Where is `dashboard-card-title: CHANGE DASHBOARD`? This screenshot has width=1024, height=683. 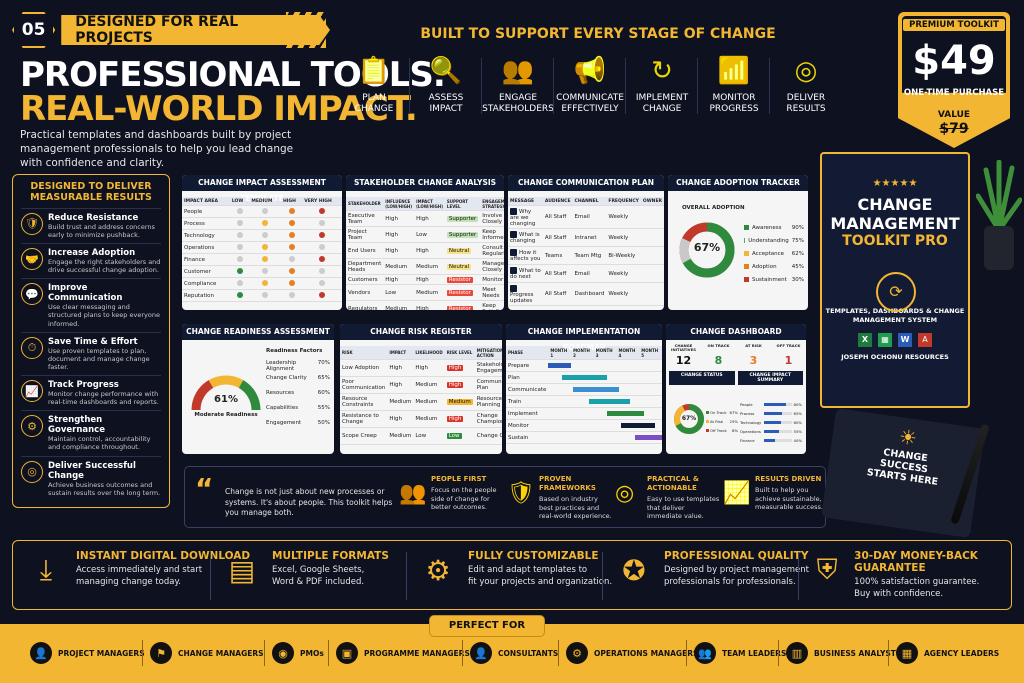
dashboard-card-title: CHANGE DASHBOARD is located at coordinates (736, 332).